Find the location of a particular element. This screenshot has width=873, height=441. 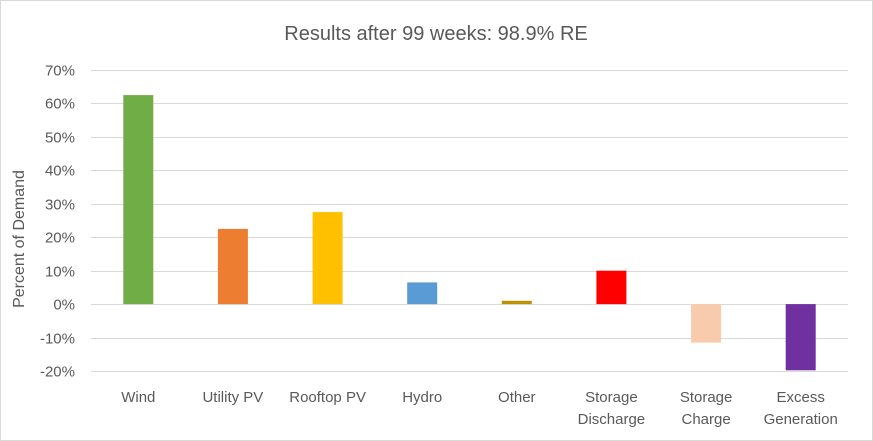

x-tick-label: Storage Discharge is located at coordinates (612, 408).